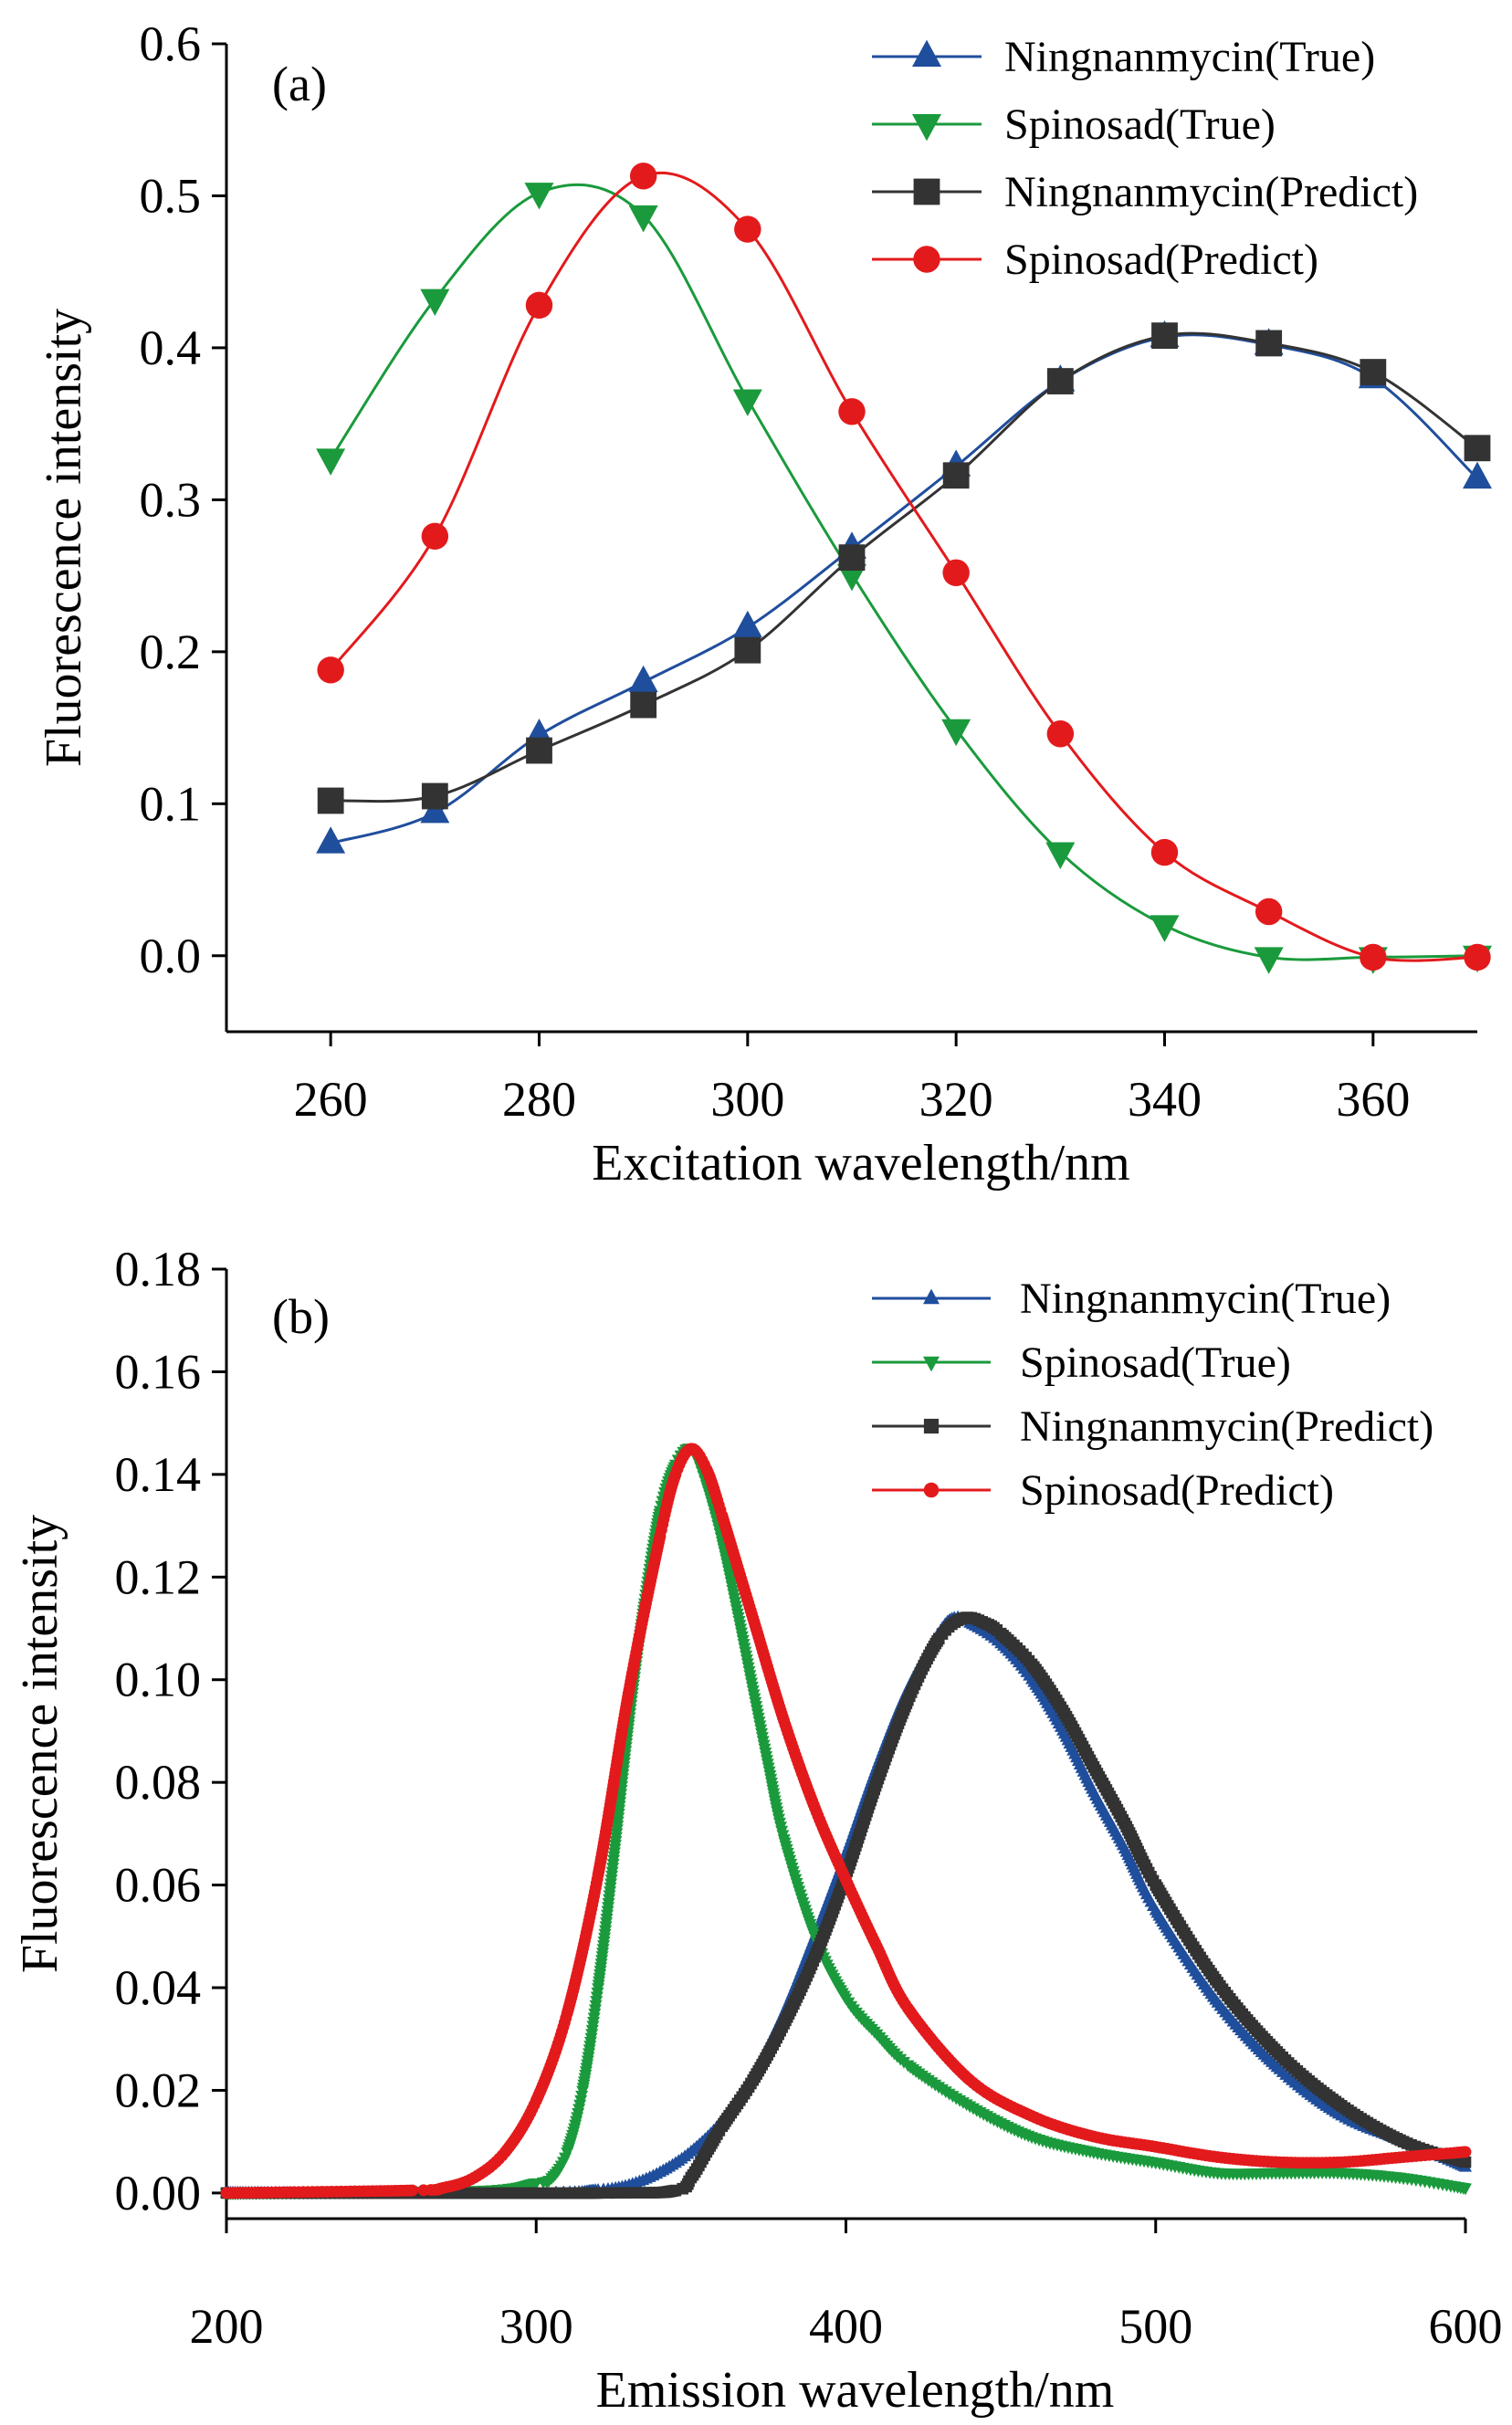  Describe the element at coordinates (171, 195) in the screenshot. I see `y-tick-label: 0.5` at that location.